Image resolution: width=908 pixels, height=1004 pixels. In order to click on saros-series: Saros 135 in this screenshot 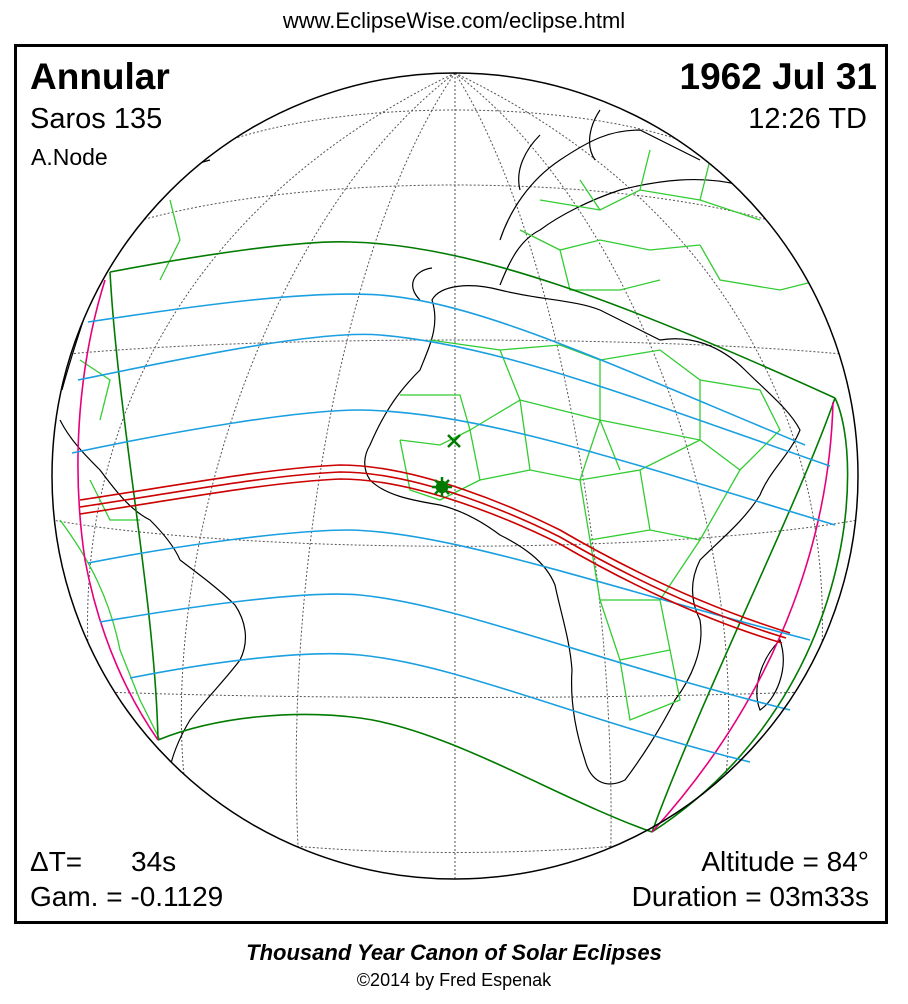, I will do `click(96, 119)`.